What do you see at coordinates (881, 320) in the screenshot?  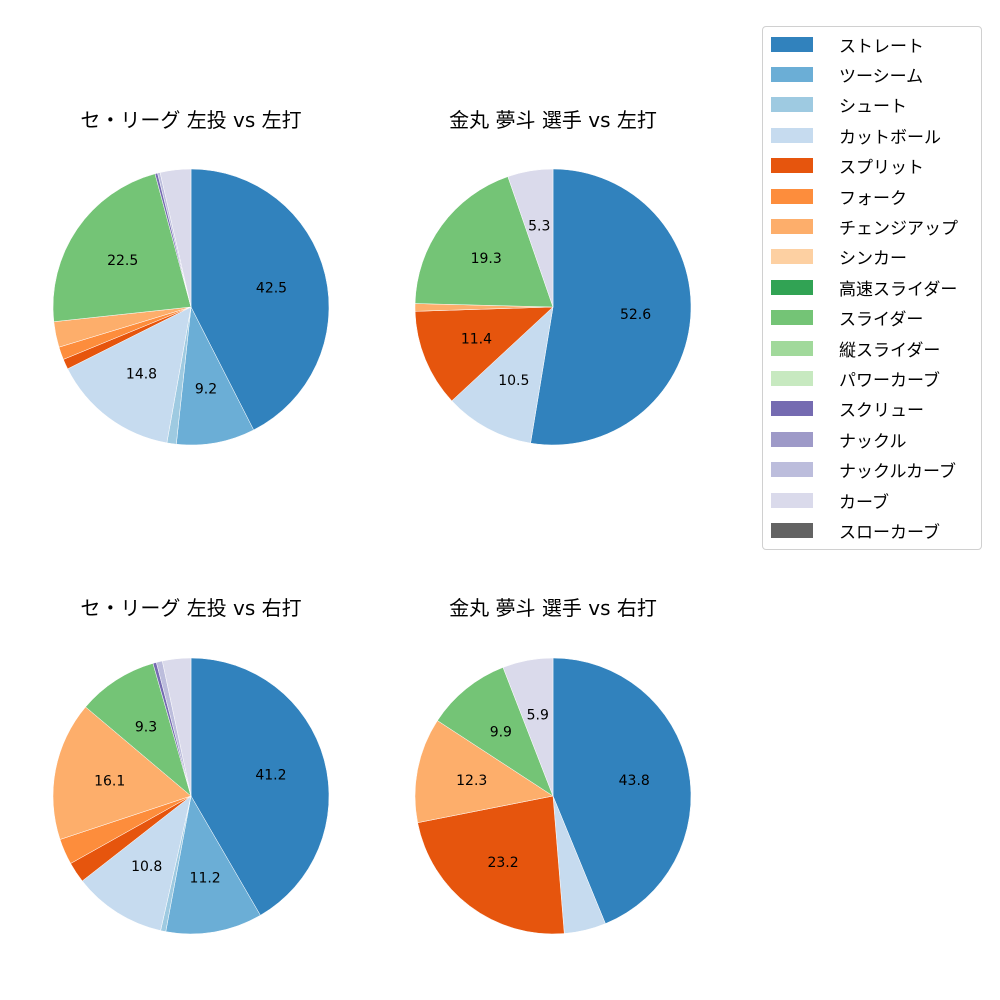 I see `legend-label: スライダー` at bounding box center [881, 320].